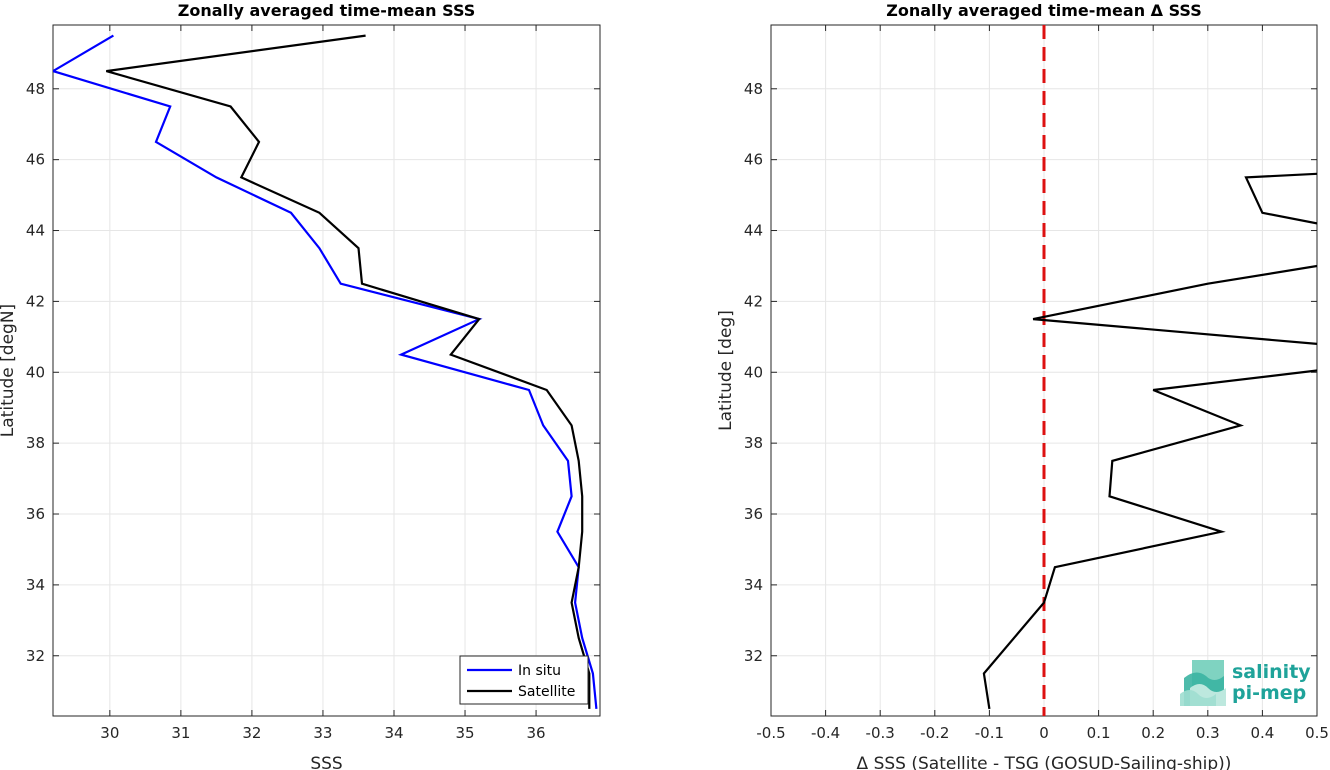  I want to click on x-tick-label: -0.1, so click(989, 733).